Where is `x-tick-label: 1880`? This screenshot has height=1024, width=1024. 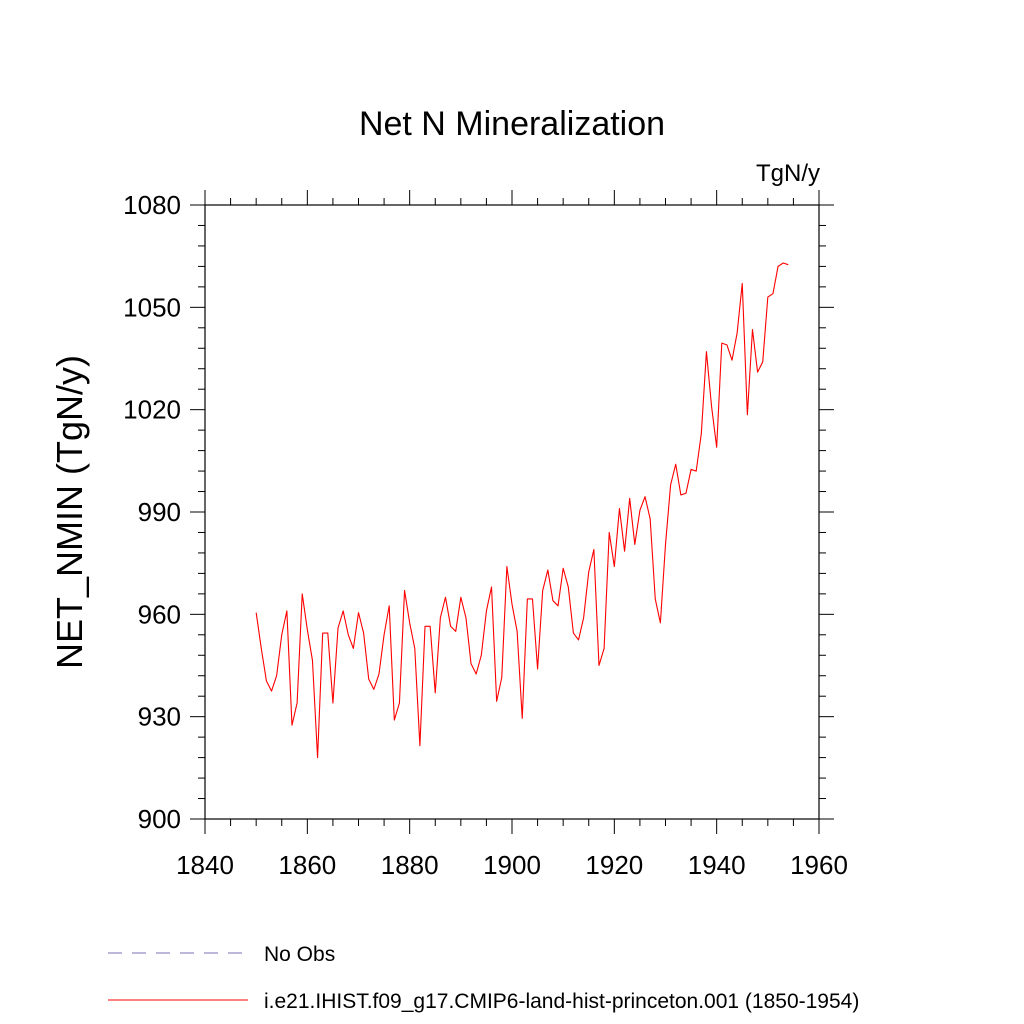 x-tick-label: 1880 is located at coordinates (410, 865).